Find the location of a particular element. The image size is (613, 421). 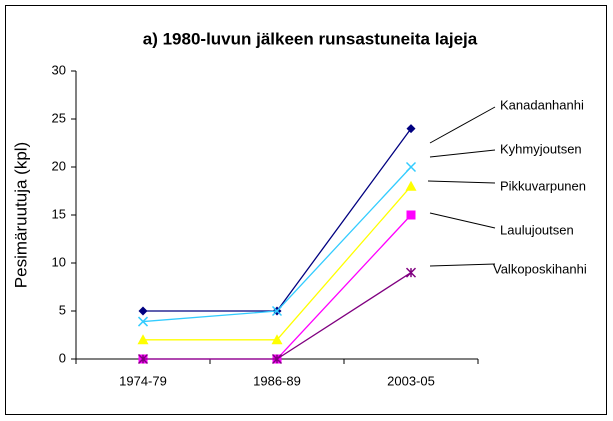

legend-label: Valkoposkihanhi is located at coordinates (540, 268).